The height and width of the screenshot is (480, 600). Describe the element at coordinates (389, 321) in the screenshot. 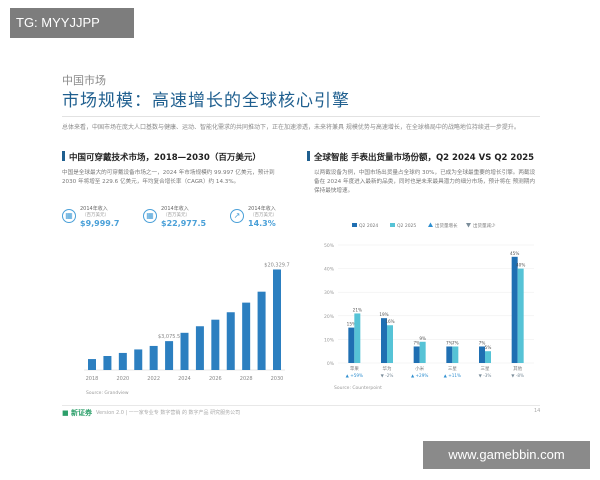

I see `data-label-1-1: 16%` at that location.